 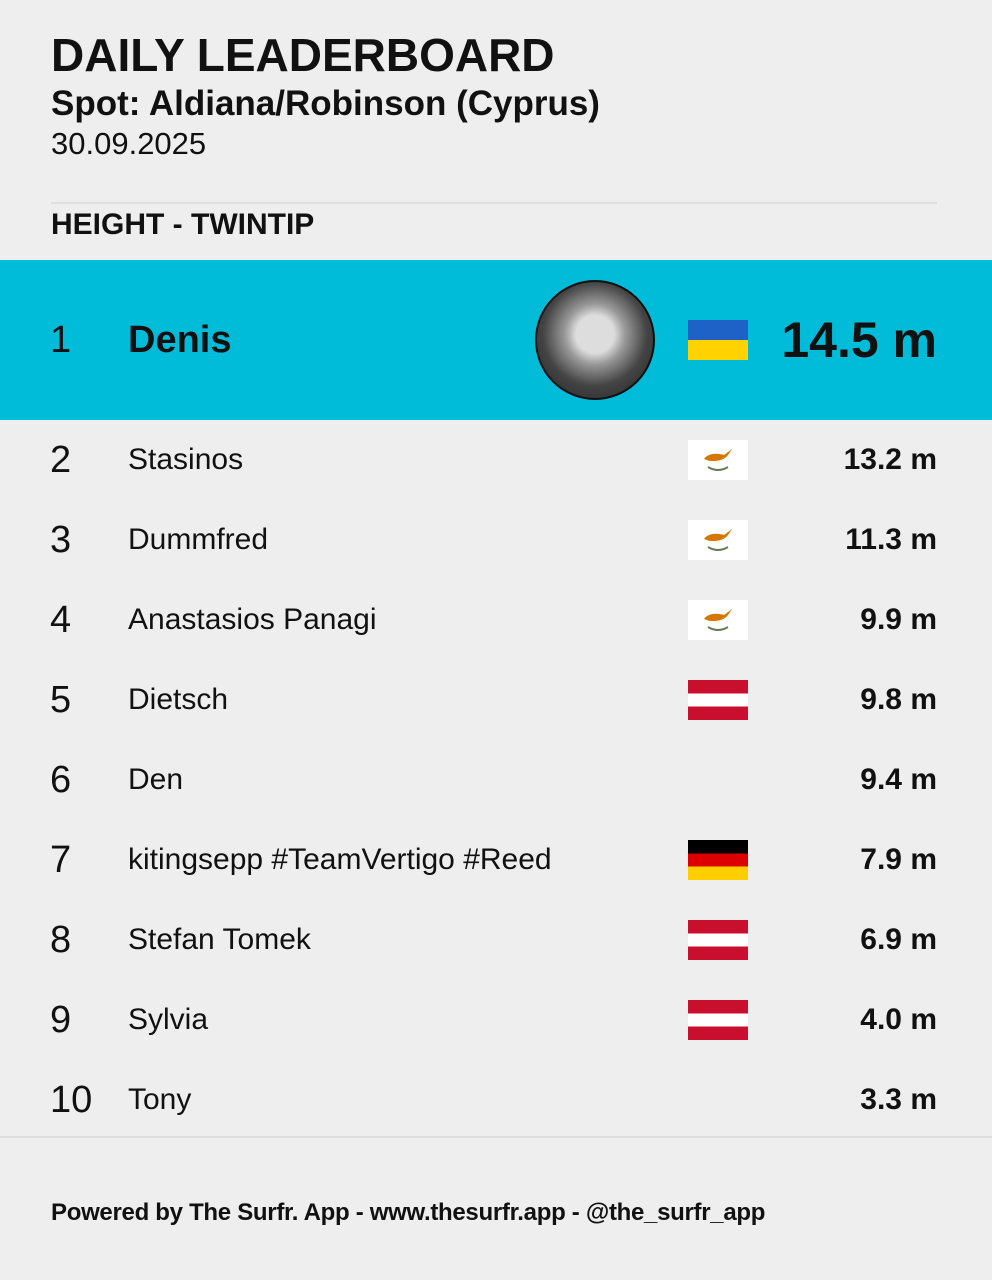 I want to click on rank: 2, so click(x=61, y=459).